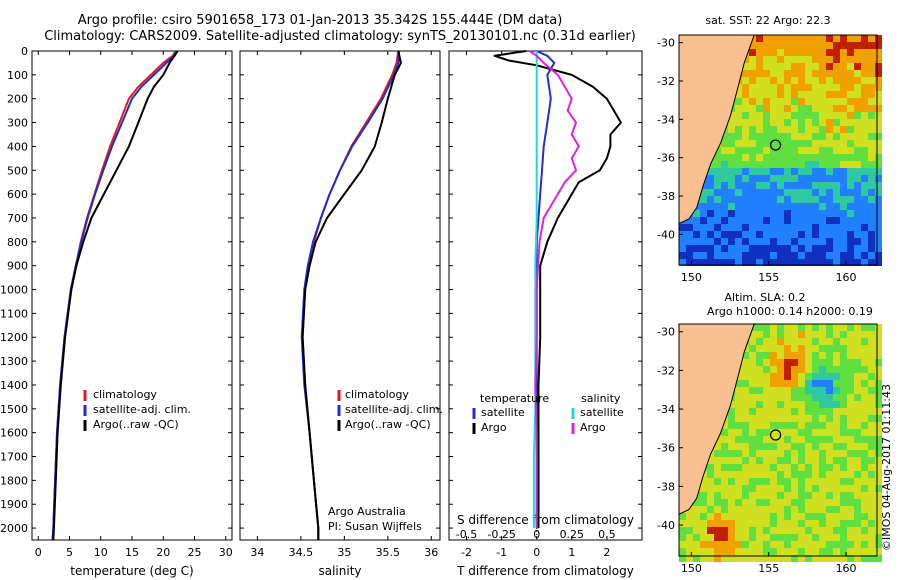  Describe the element at coordinates (14, 385) in the screenshot. I see `depth-tick-label: 1400` at that location.